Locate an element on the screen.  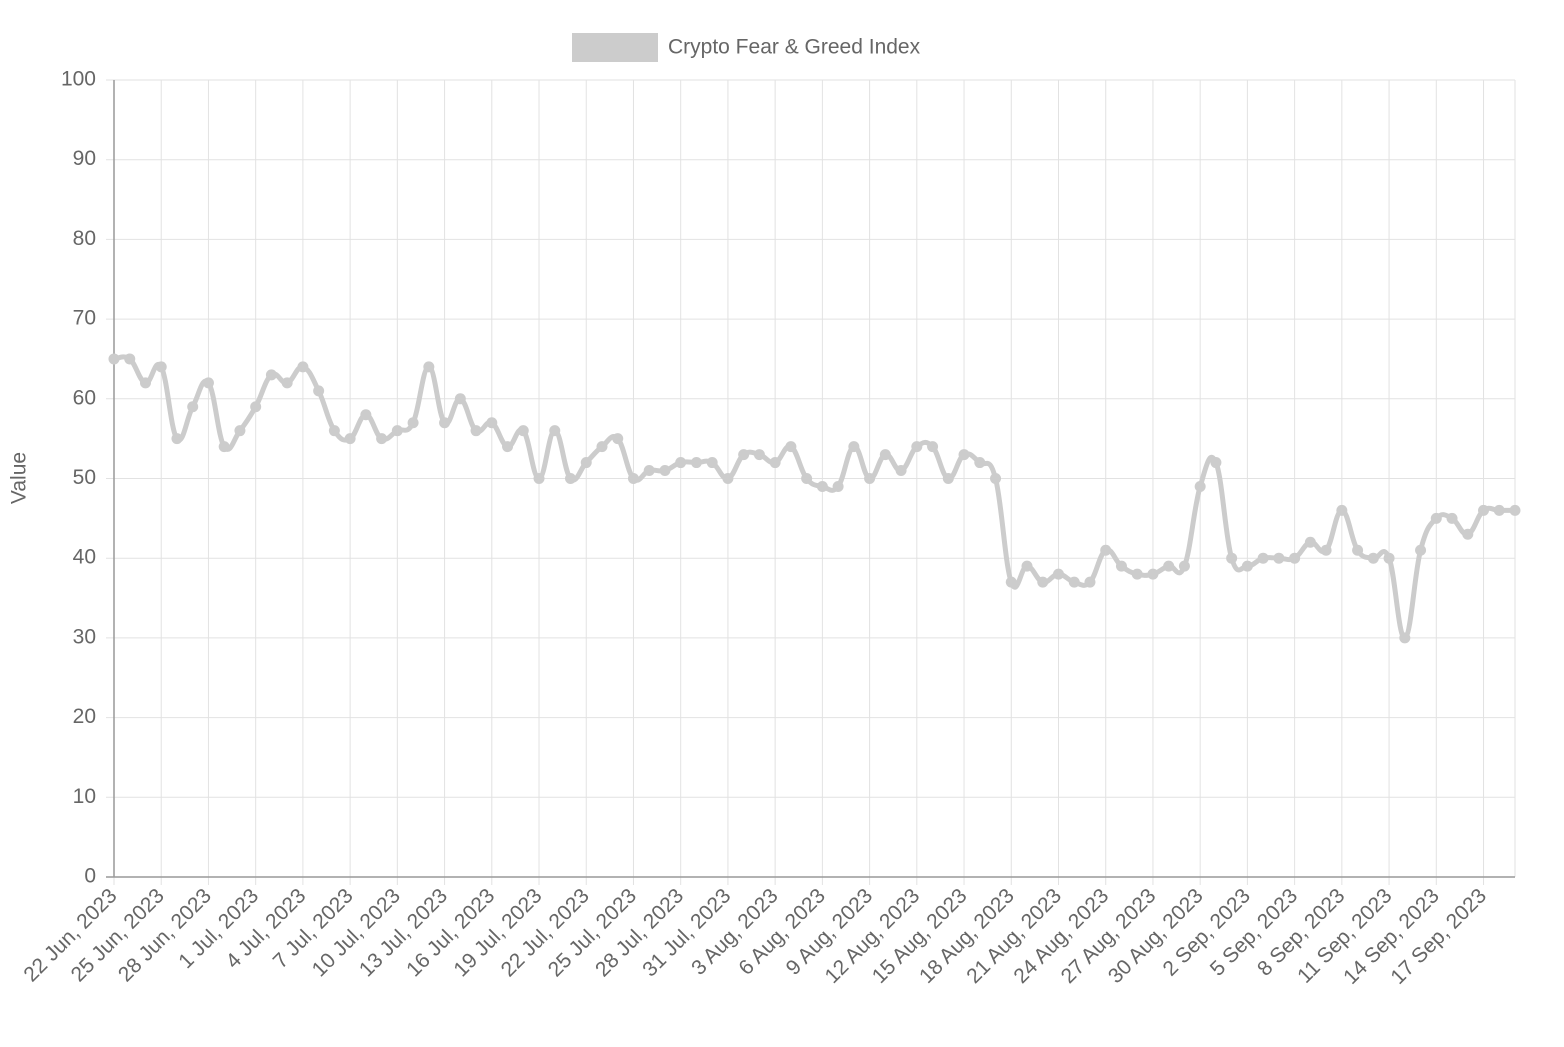
y-tick-label: 30 is located at coordinates (84, 636).